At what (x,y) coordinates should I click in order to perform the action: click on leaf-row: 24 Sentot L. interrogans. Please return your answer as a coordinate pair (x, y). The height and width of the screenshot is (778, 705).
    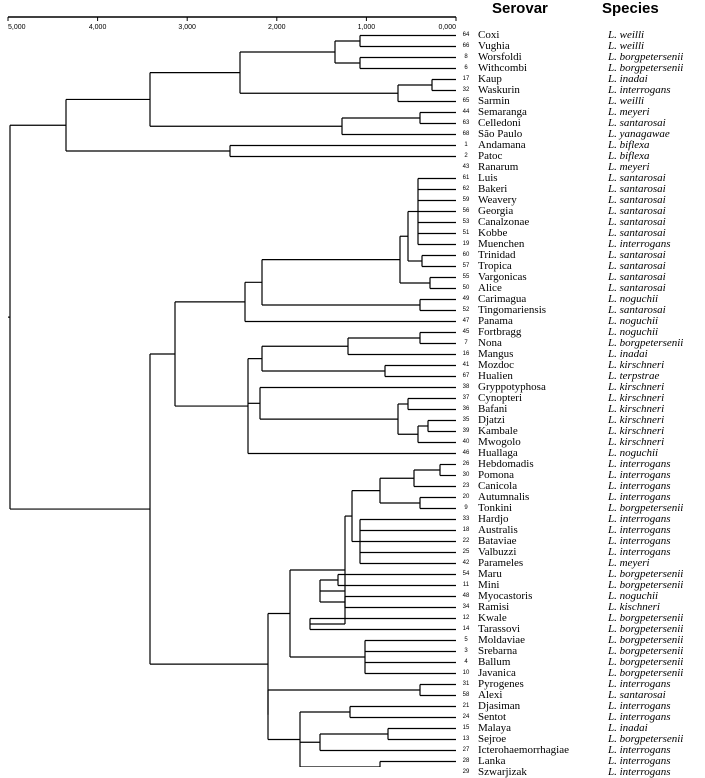
    Looking at the image, I should click on (580, 717).